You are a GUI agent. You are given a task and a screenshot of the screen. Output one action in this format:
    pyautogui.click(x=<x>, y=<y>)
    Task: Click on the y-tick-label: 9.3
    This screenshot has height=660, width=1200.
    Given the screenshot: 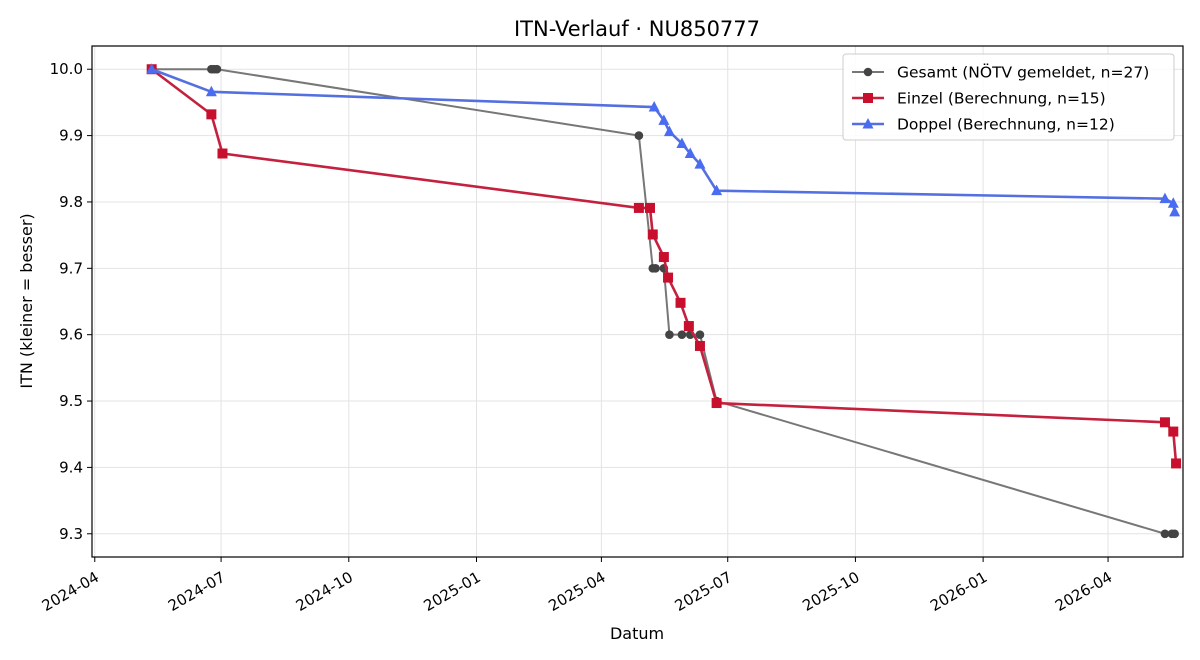 What is the action you would take?
    pyautogui.click(x=71, y=534)
    